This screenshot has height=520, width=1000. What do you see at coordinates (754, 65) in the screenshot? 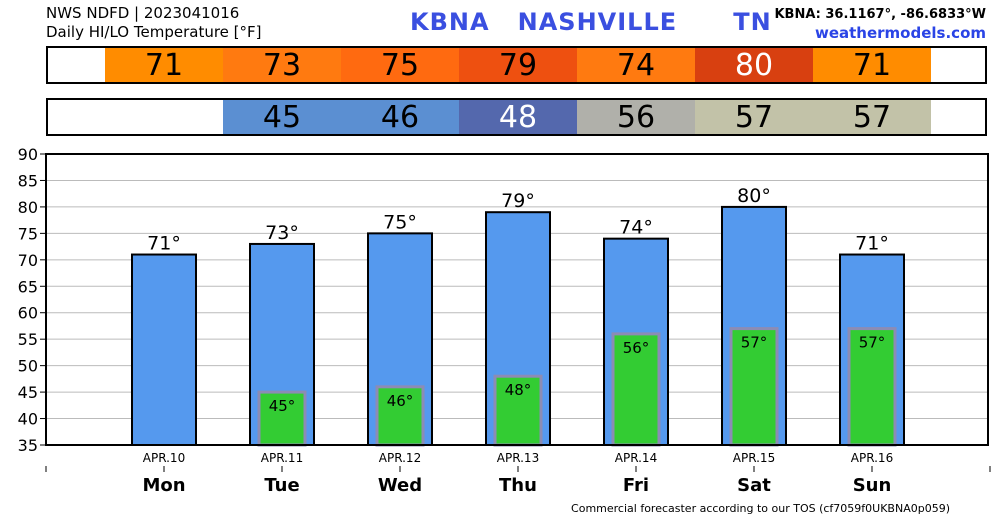
I see `high-cell-5: 80` at bounding box center [754, 65].